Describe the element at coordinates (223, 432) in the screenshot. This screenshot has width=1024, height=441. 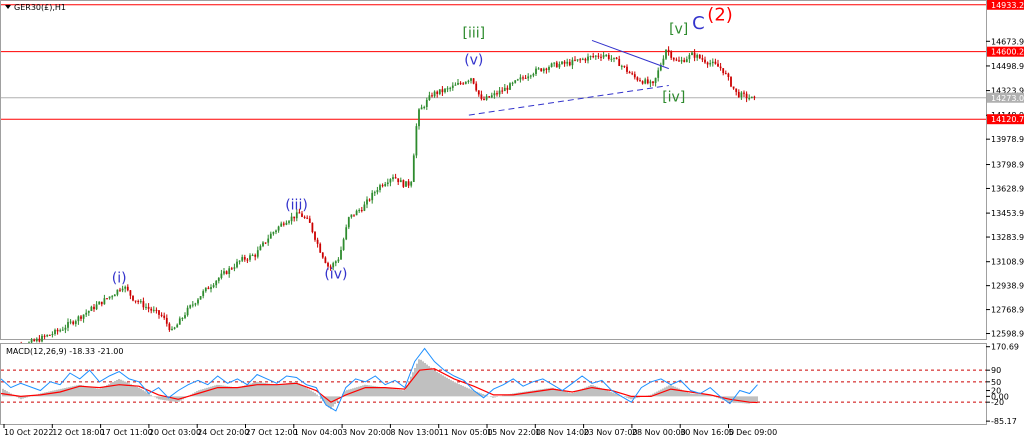
I see `time-tick-label: 24 Oct 20:00` at that location.